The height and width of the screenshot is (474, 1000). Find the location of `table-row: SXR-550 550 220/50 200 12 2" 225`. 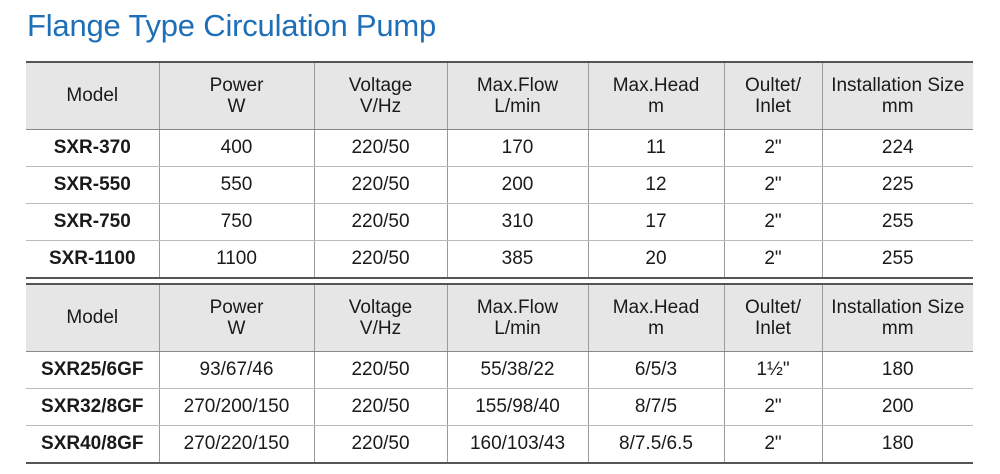

table-row: SXR-550 550 220/50 200 12 2" 225 is located at coordinates (499, 185).